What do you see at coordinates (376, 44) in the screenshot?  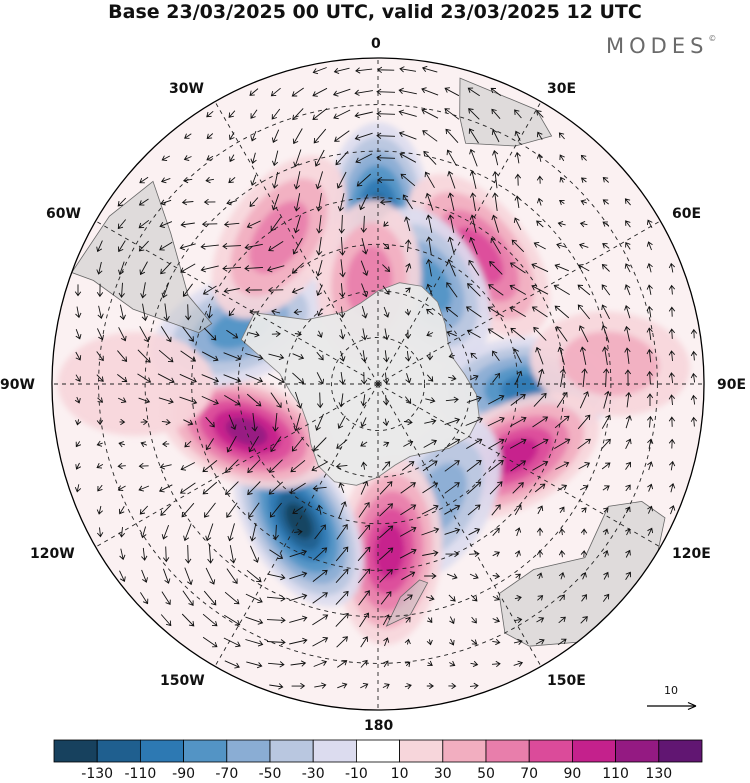 I see `lon-label-0: 0` at bounding box center [376, 44].